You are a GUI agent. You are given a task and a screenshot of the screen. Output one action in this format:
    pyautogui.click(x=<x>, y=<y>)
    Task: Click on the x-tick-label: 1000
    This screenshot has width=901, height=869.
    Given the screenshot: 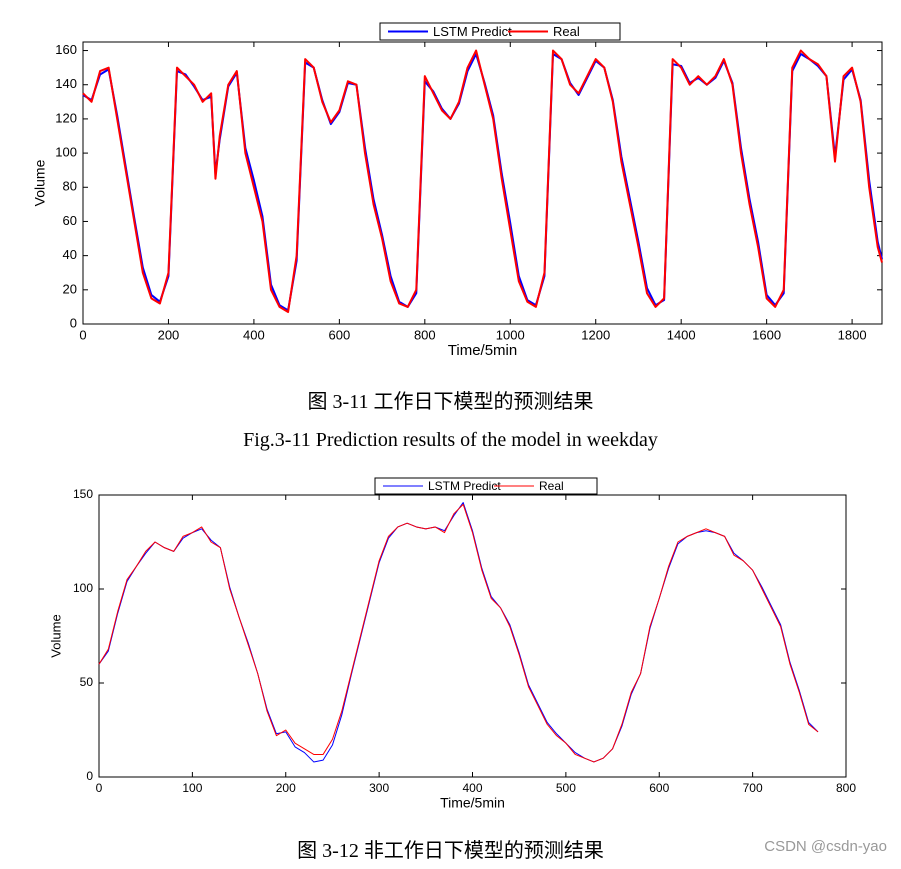 What is the action you would take?
    pyautogui.click(x=510, y=334)
    